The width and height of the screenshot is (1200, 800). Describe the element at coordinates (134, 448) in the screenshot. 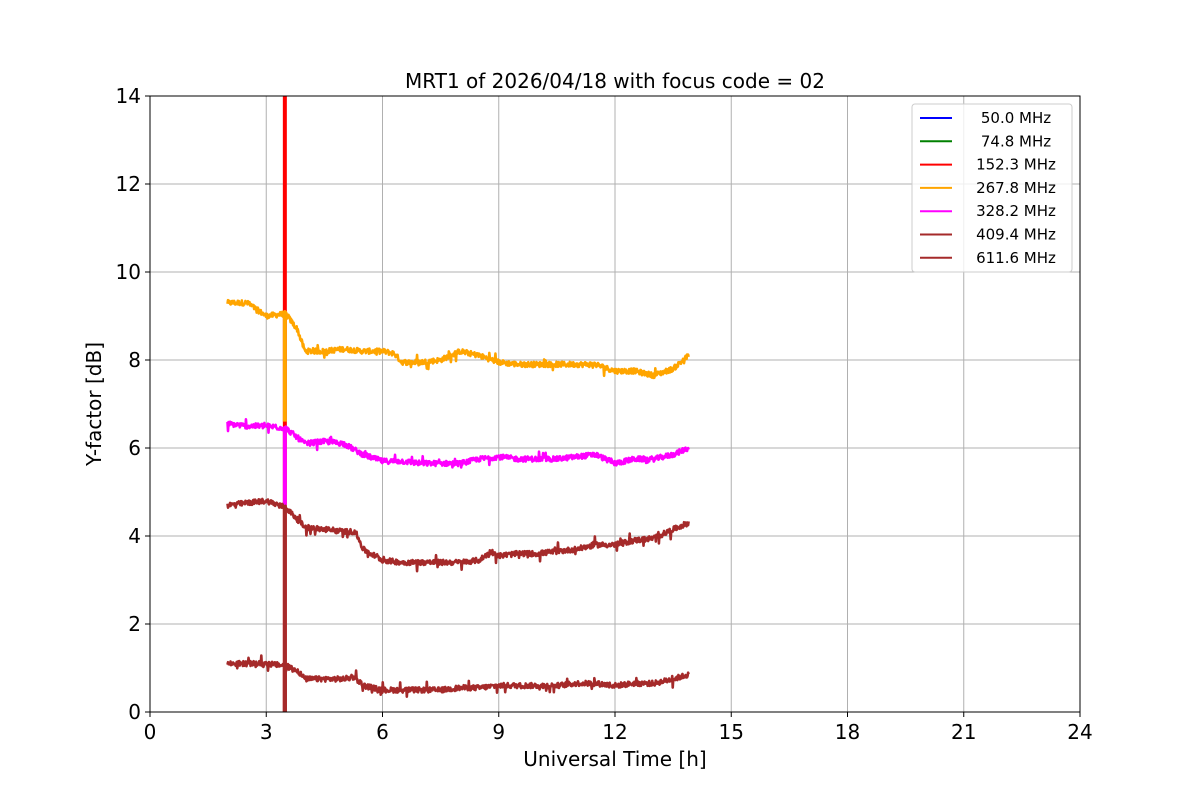

I see `y-tick-label: 6` at that location.